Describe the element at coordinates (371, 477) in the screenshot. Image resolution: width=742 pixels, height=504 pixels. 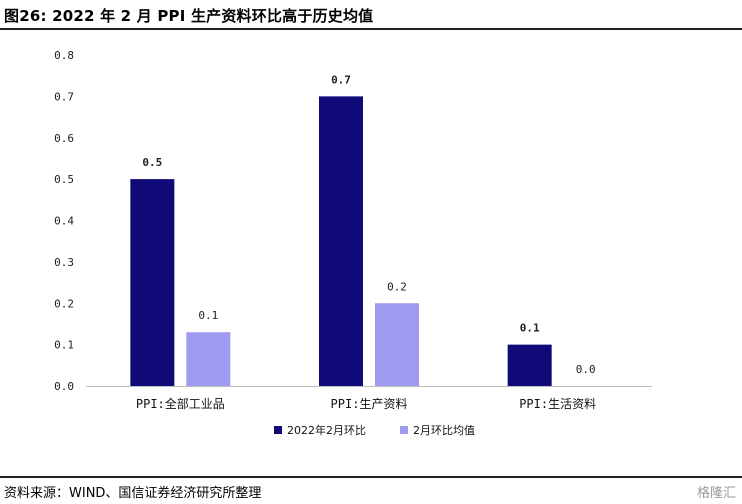
I see `footer-divider` at that location.